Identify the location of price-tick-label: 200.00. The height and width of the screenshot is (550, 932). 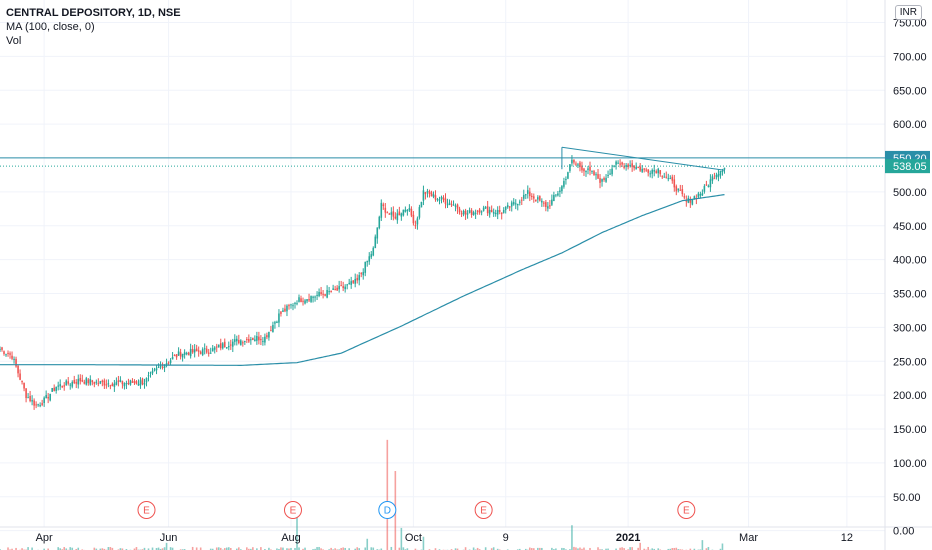
(910, 396).